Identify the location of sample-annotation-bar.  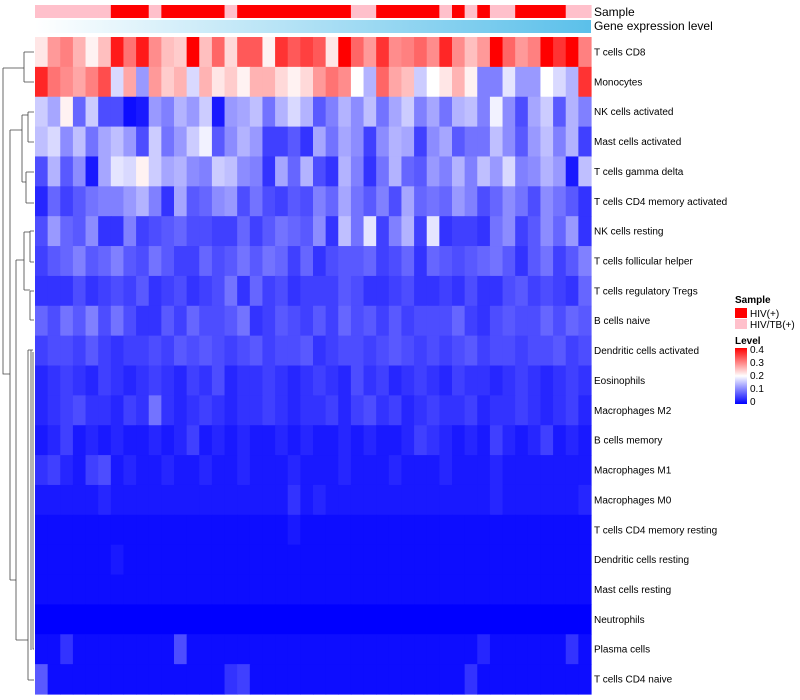
(313, 11).